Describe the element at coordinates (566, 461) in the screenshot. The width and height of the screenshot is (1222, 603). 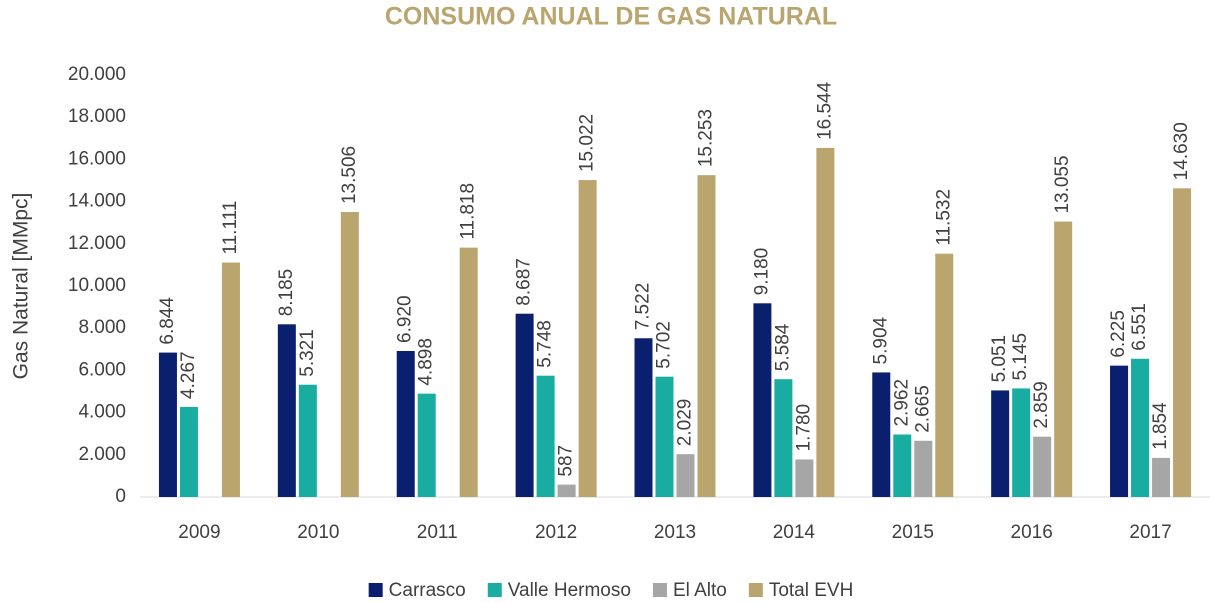
I see `data-label: 587` at that location.